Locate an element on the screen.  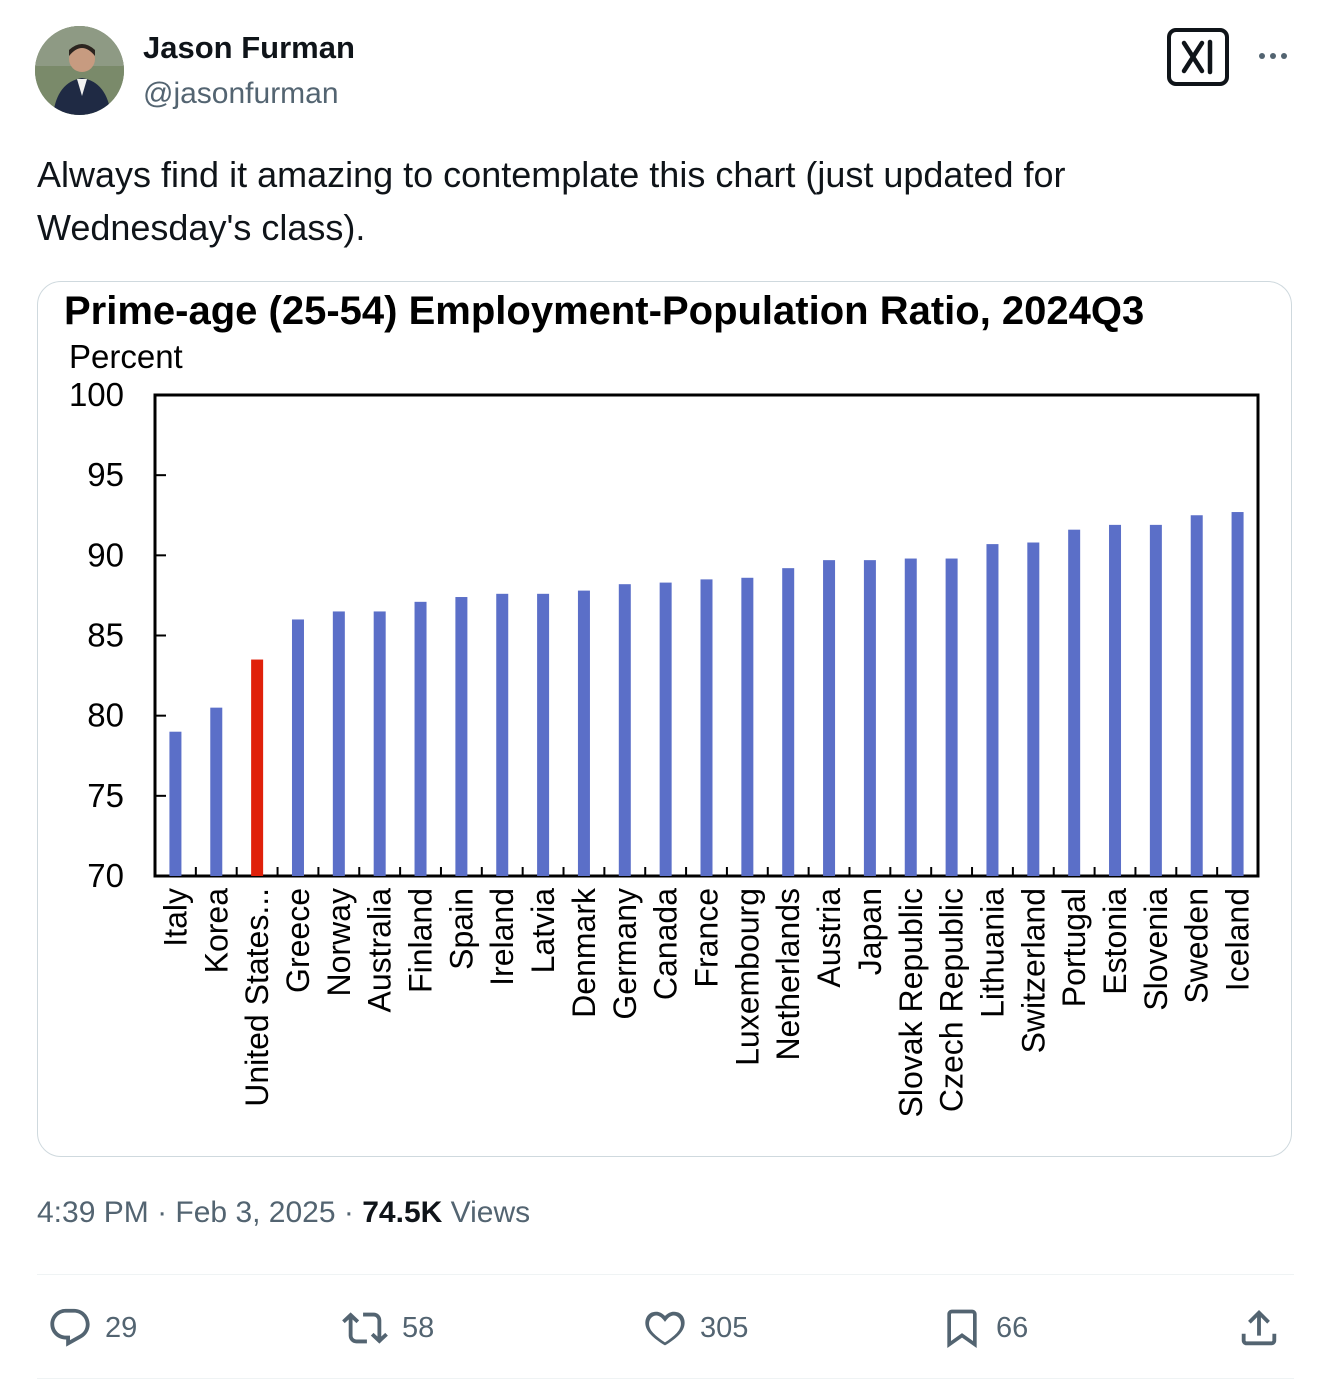
bar-czech-republic is located at coordinates (951, 717).